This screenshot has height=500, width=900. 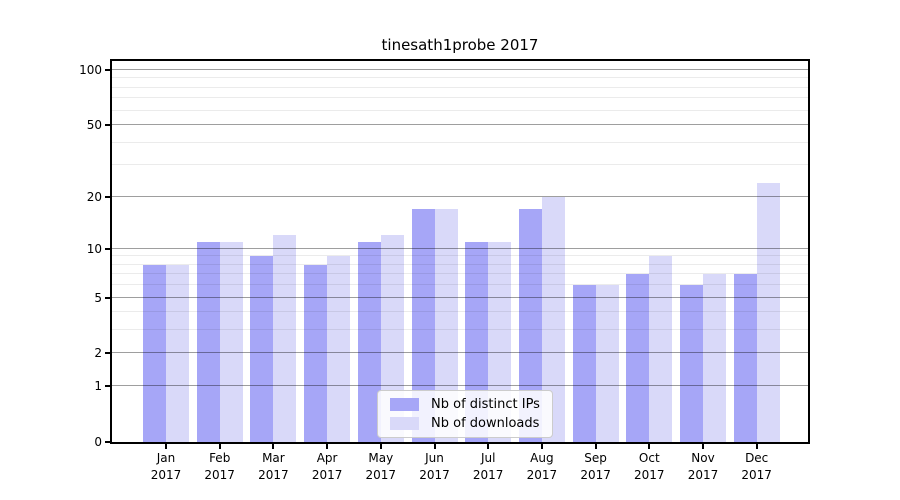 I want to click on y-axis-tick-label-0: 0, so click(x=98, y=442).